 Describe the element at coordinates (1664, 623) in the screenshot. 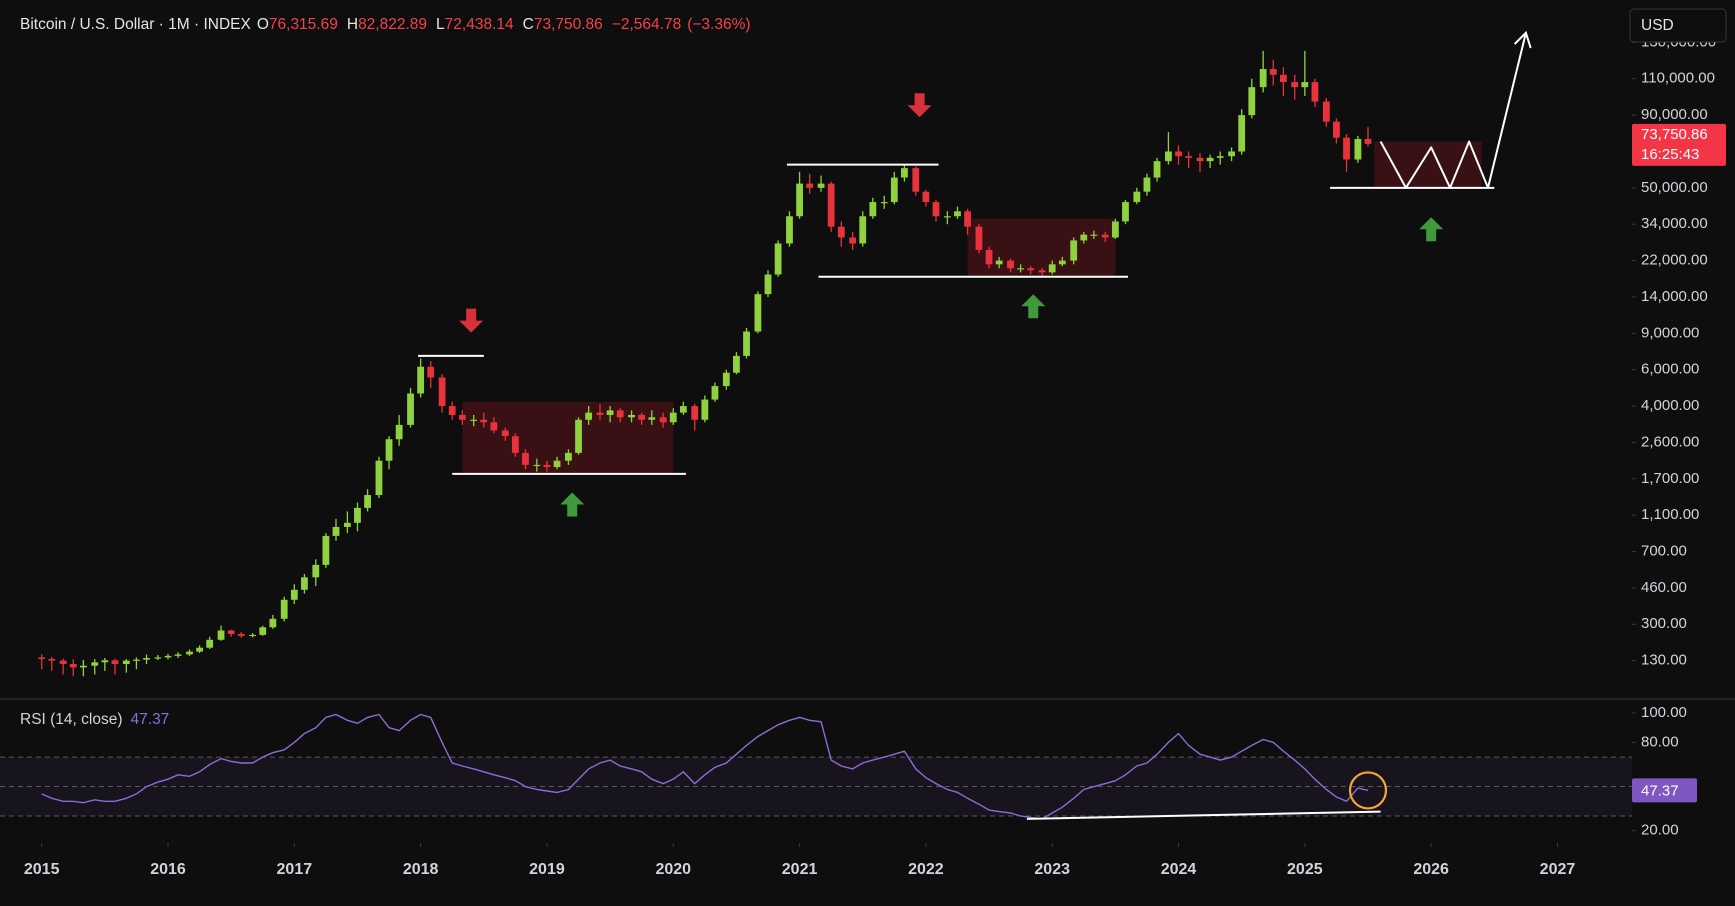

I see `y-tick-label: 300.00` at that location.